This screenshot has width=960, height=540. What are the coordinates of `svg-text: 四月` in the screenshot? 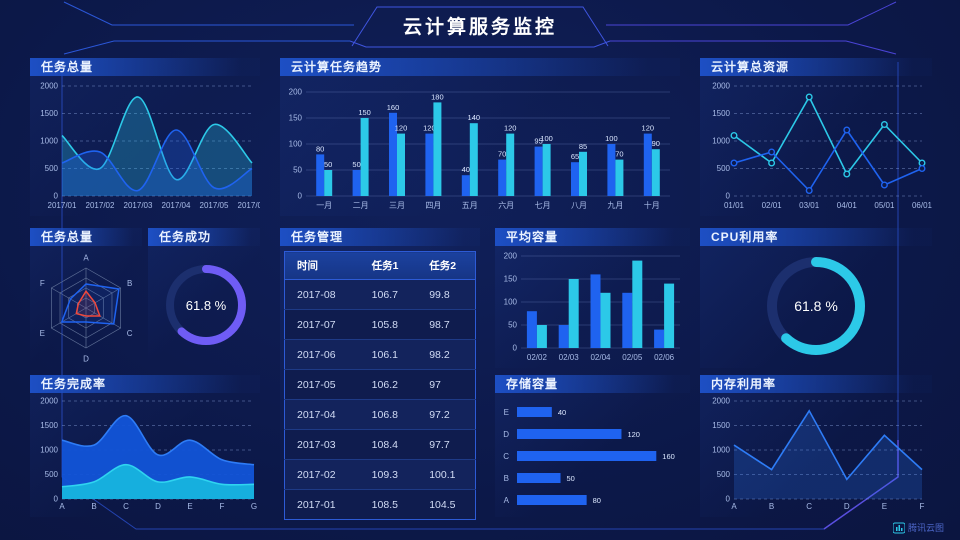 It's located at (433, 205).